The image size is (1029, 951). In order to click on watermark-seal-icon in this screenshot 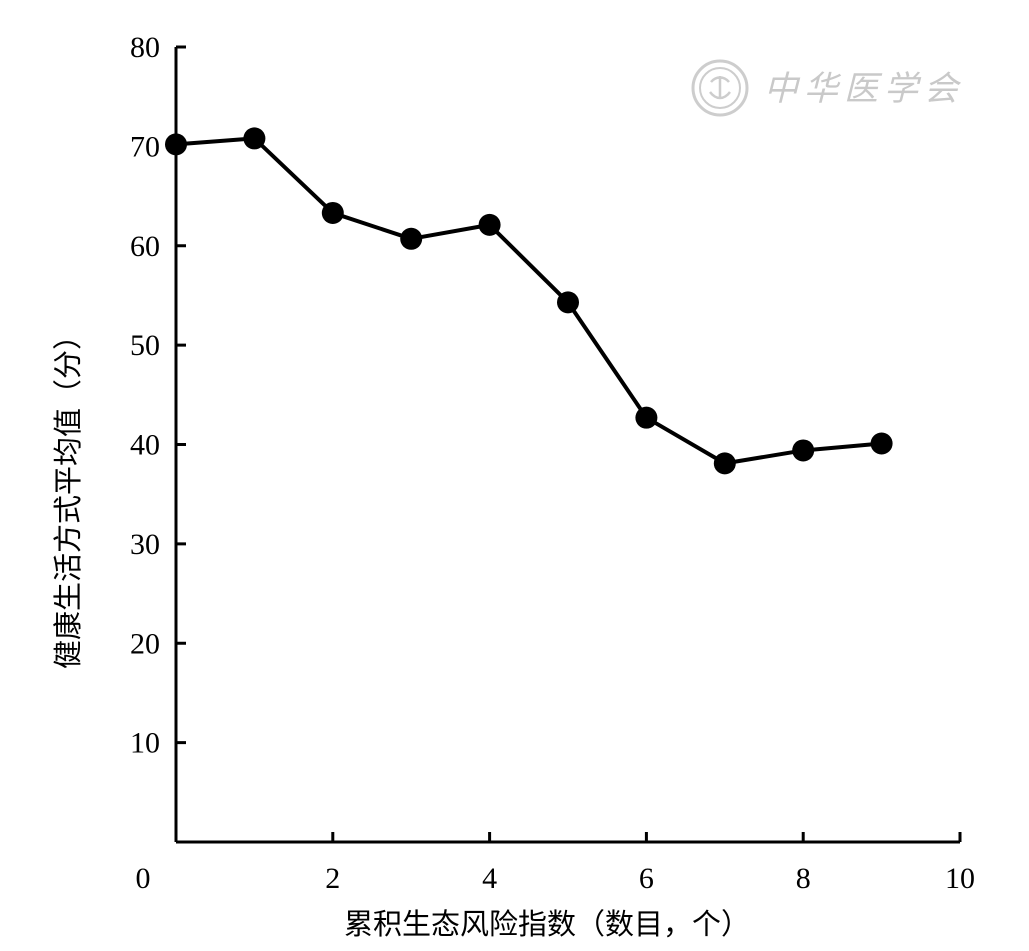, I will do `click(720, 88)`.